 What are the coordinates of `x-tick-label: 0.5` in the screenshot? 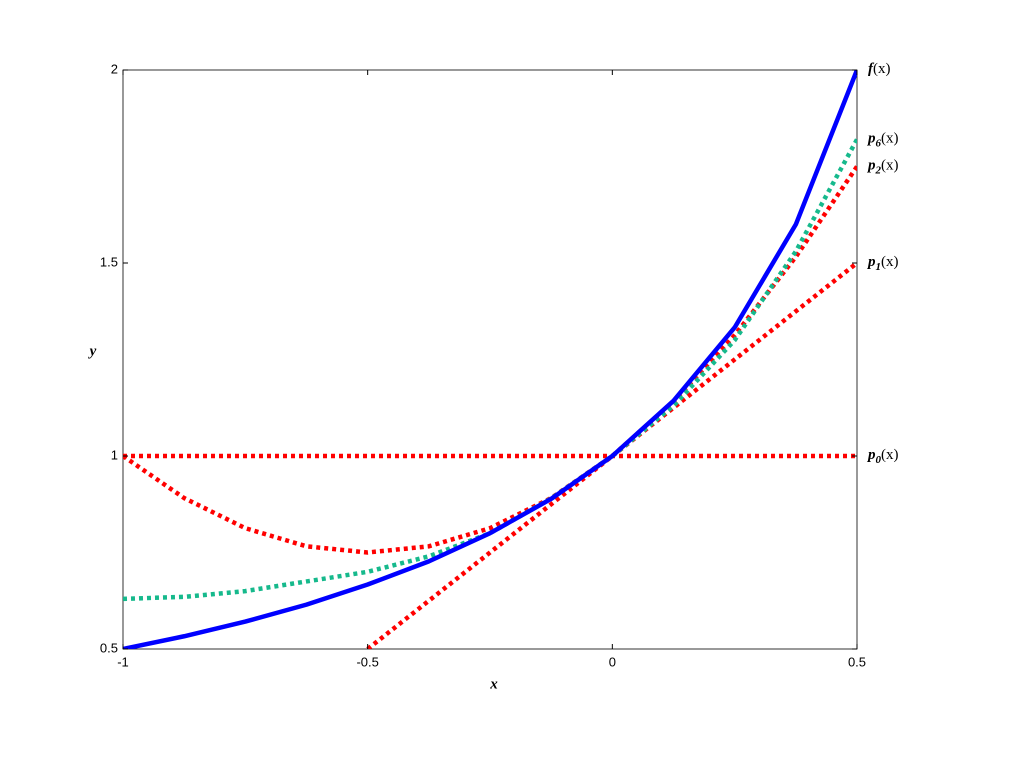 It's located at (857, 661).